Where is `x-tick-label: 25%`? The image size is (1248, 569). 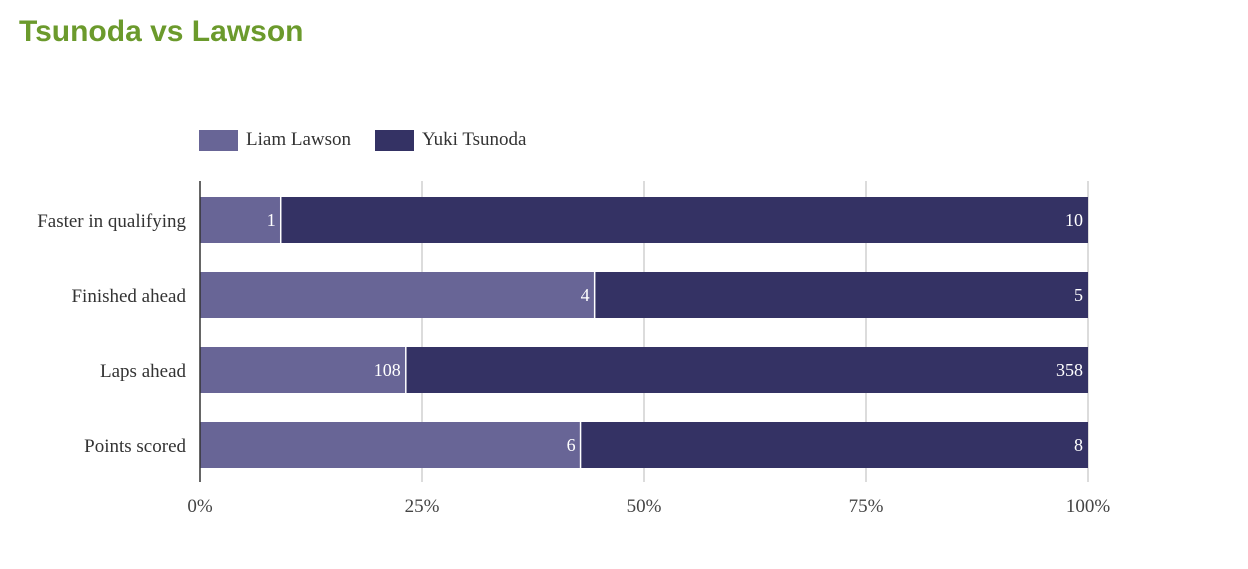
x-tick-label: 25% is located at coordinates (422, 506).